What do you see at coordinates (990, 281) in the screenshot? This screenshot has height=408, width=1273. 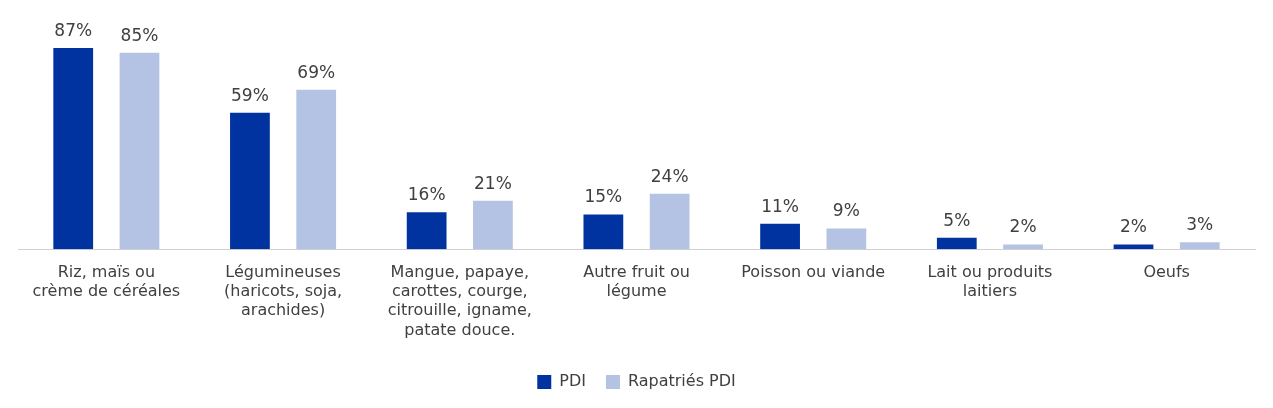 I see `x-tick-label: Lait ou produits laitiers` at bounding box center [990, 281].